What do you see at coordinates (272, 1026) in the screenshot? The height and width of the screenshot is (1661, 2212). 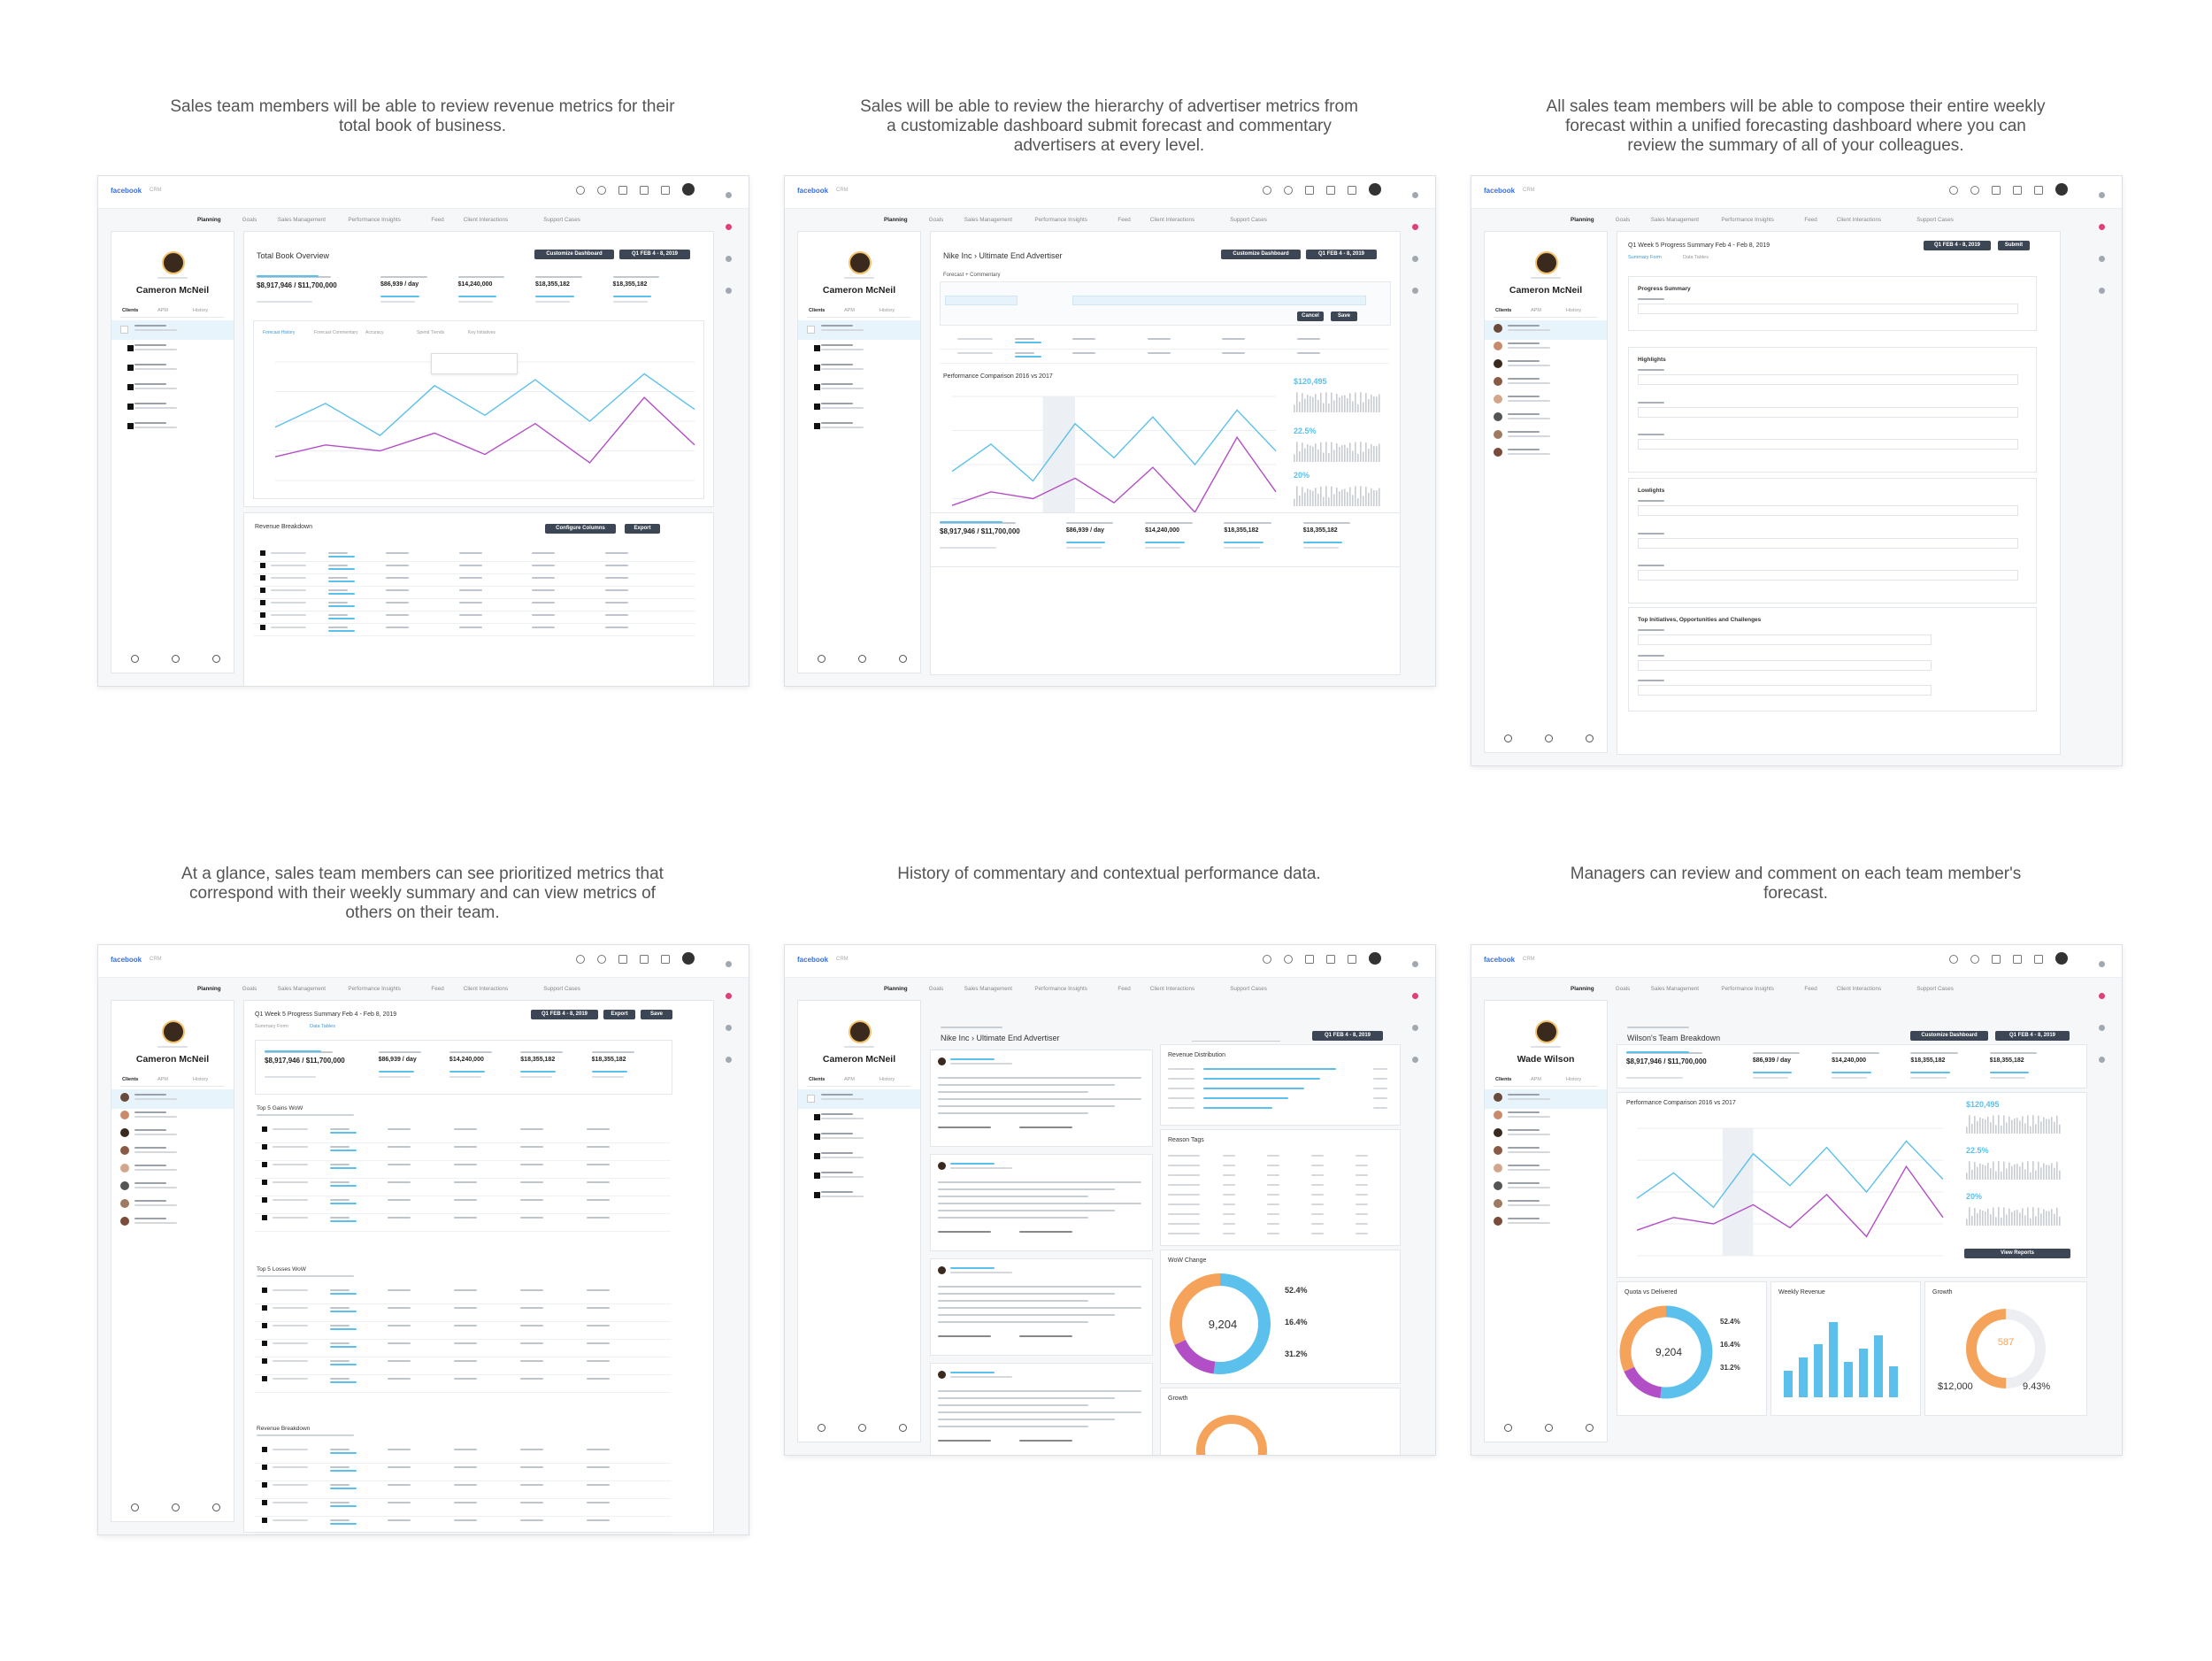 I see `form-tab: Summary Form` at bounding box center [272, 1026].